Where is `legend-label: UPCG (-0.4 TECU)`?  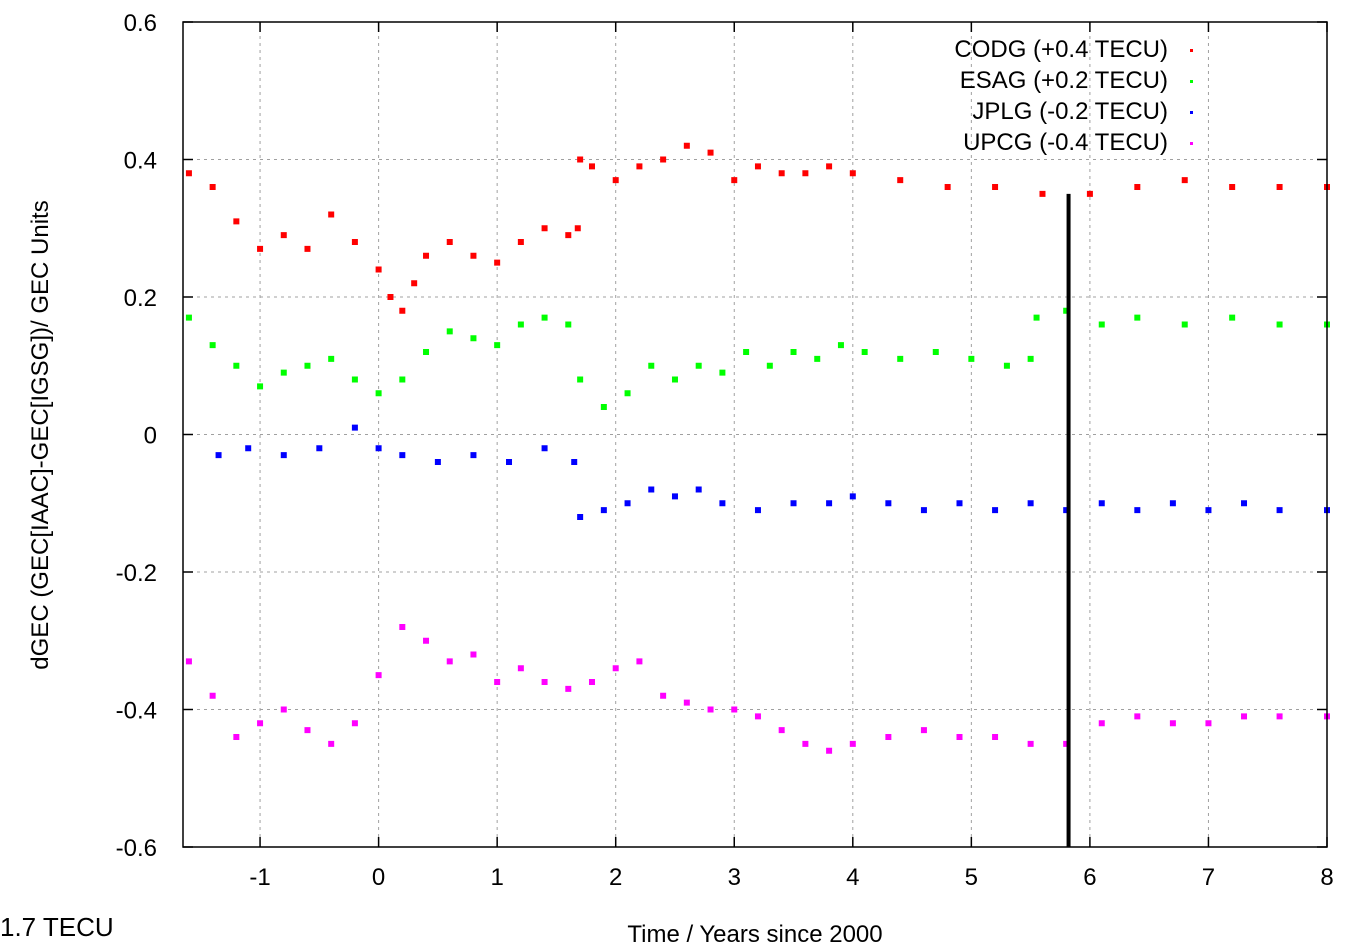
legend-label: UPCG (-0.4 TECU) is located at coordinates (1065, 142).